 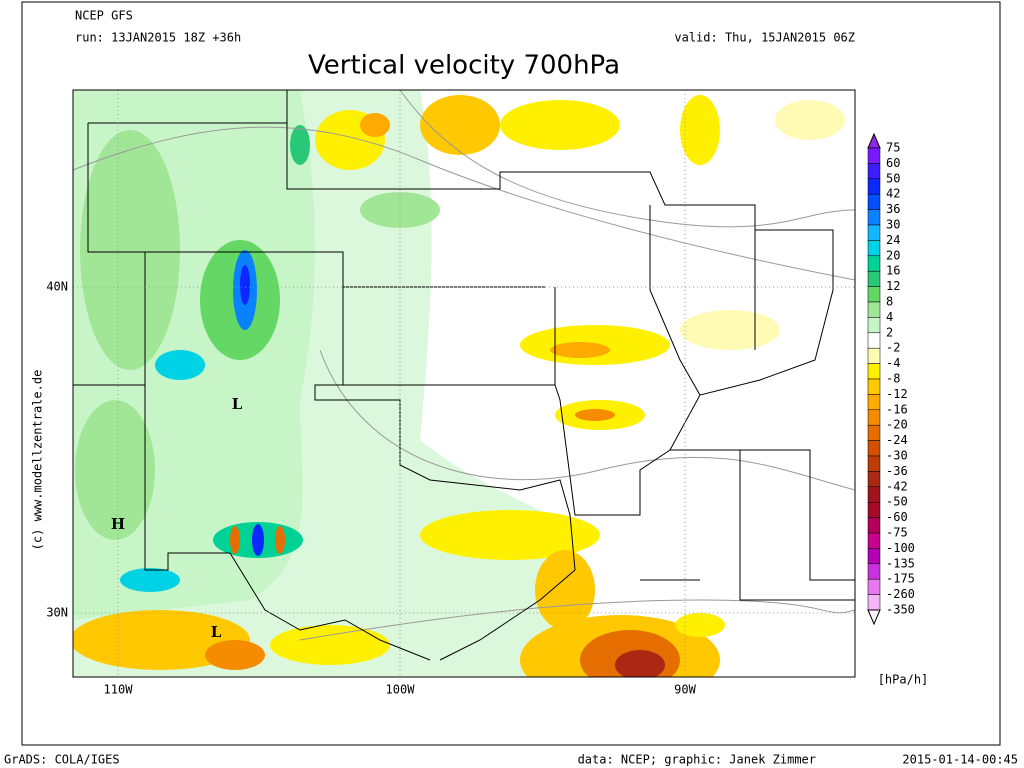 I want to click on colorbar-label: 20, so click(x=893, y=255).